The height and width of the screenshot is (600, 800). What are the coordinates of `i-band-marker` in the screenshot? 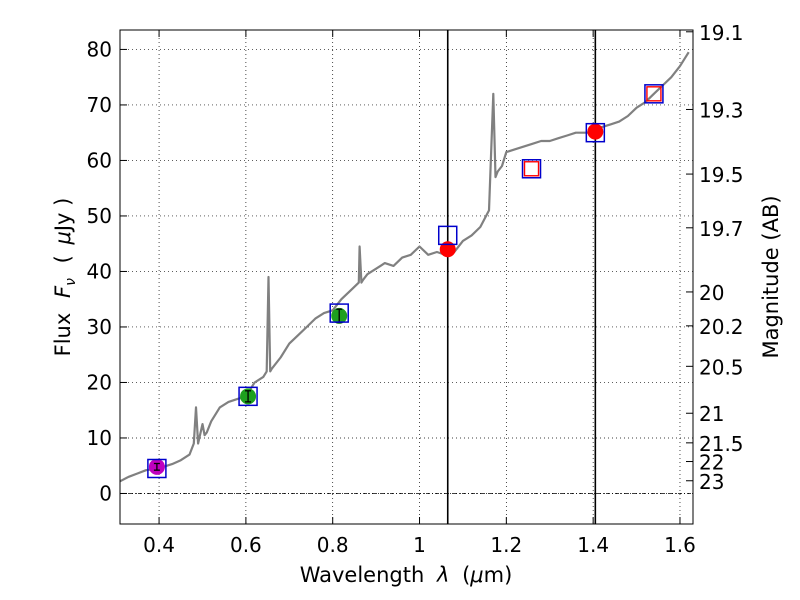 It's located at (339, 313).